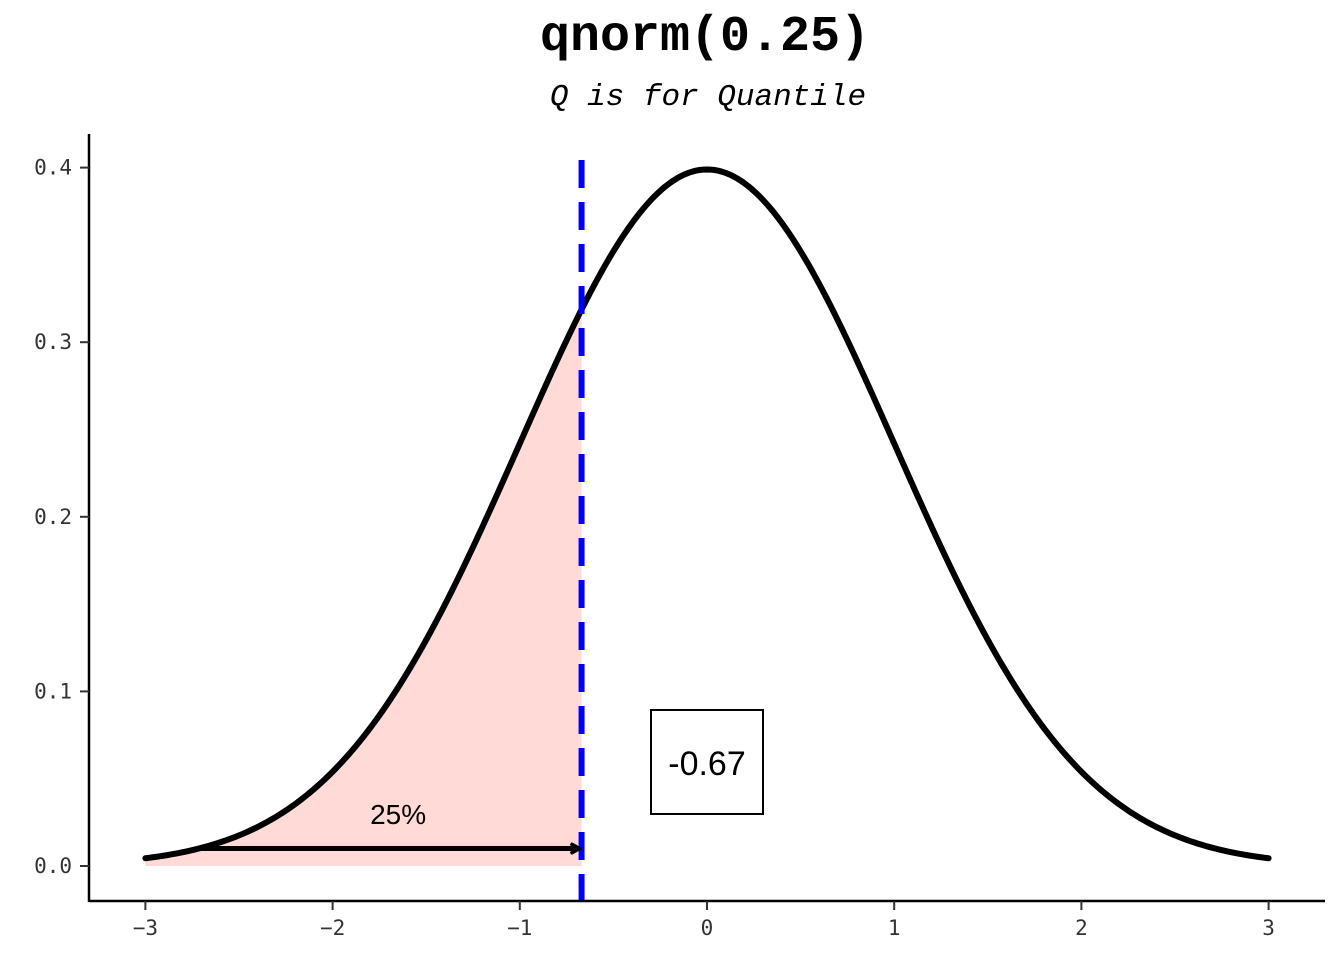 Image resolution: width=1344 pixels, height=960 pixels. What do you see at coordinates (705, 37) in the screenshot?
I see `chart-title: qnorm(0.25)` at bounding box center [705, 37].